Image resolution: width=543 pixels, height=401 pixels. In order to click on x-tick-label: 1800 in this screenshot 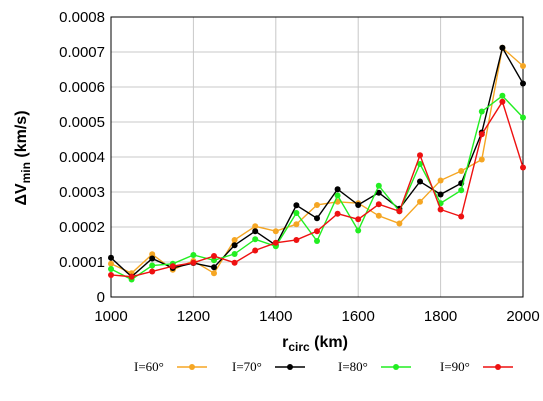, I will do `click(440, 316)`.